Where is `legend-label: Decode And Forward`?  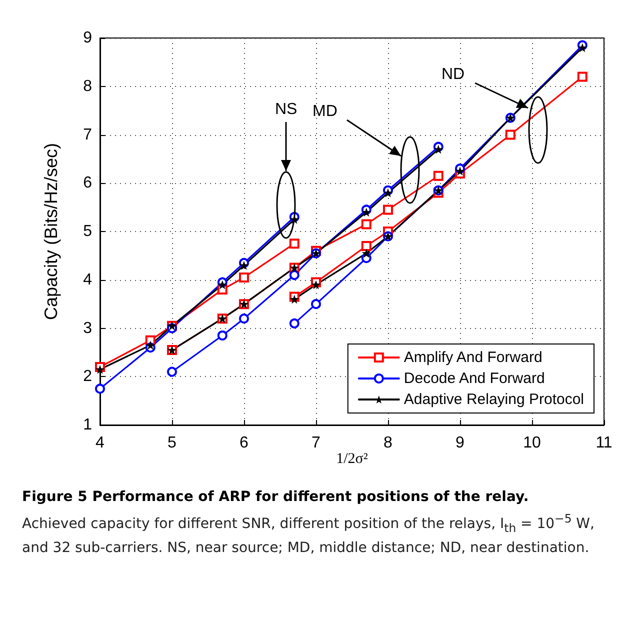
legend-label: Decode And Forward is located at coordinates (474, 378).